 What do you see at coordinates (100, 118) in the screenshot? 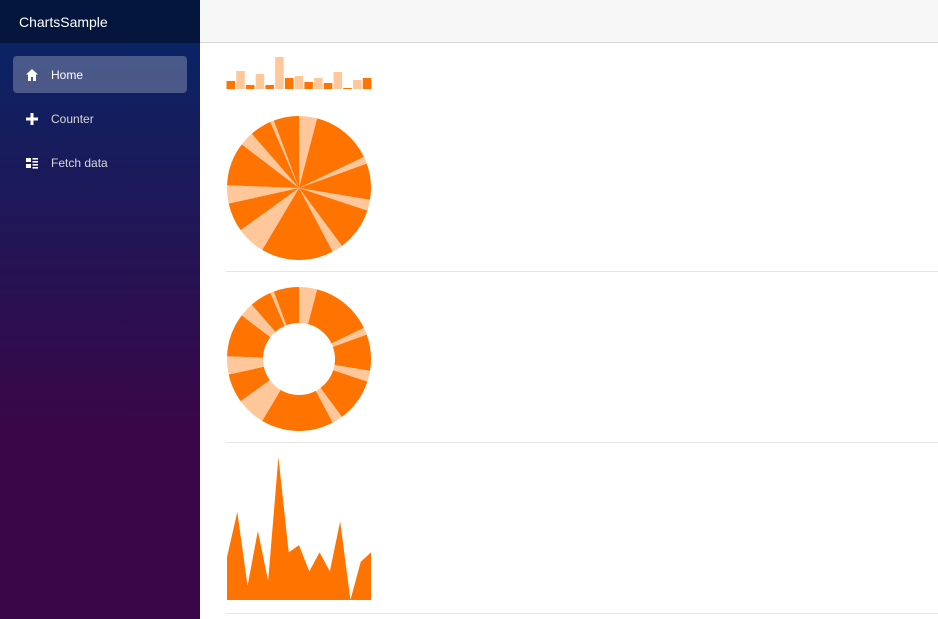
I see `nav-item-counter: Counter` at bounding box center [100, 118].